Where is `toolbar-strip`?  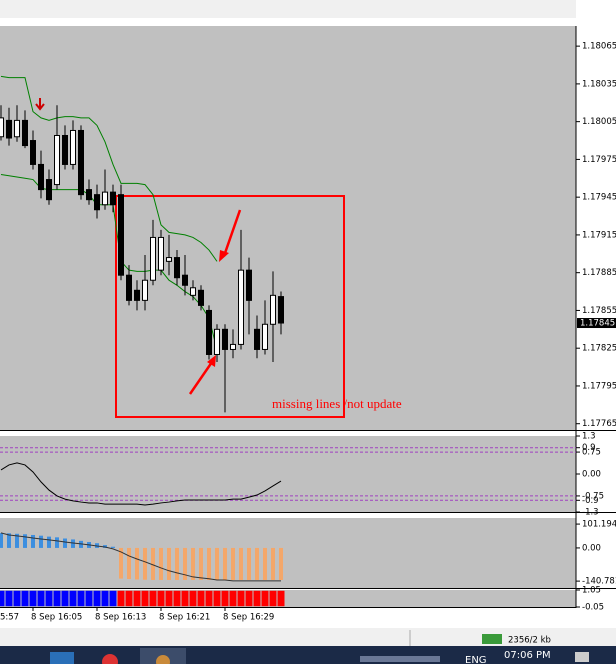 toolbar-strip is located at coordinates (288, 9).